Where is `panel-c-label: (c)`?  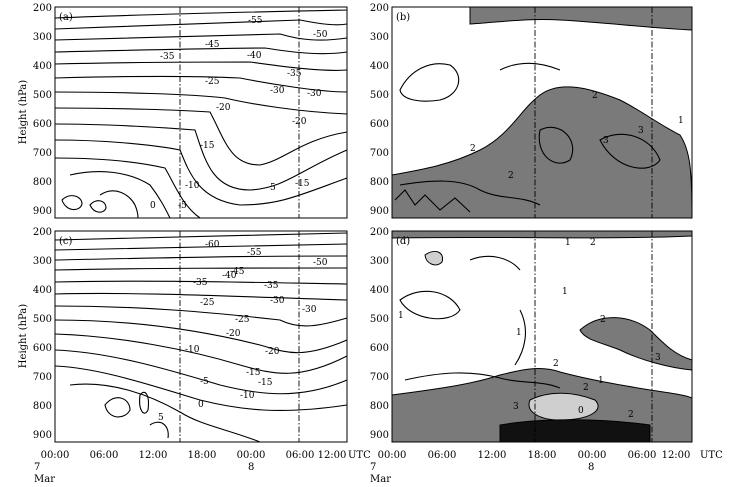 panel-c-label: (c) is located at coordinates (66, 241).